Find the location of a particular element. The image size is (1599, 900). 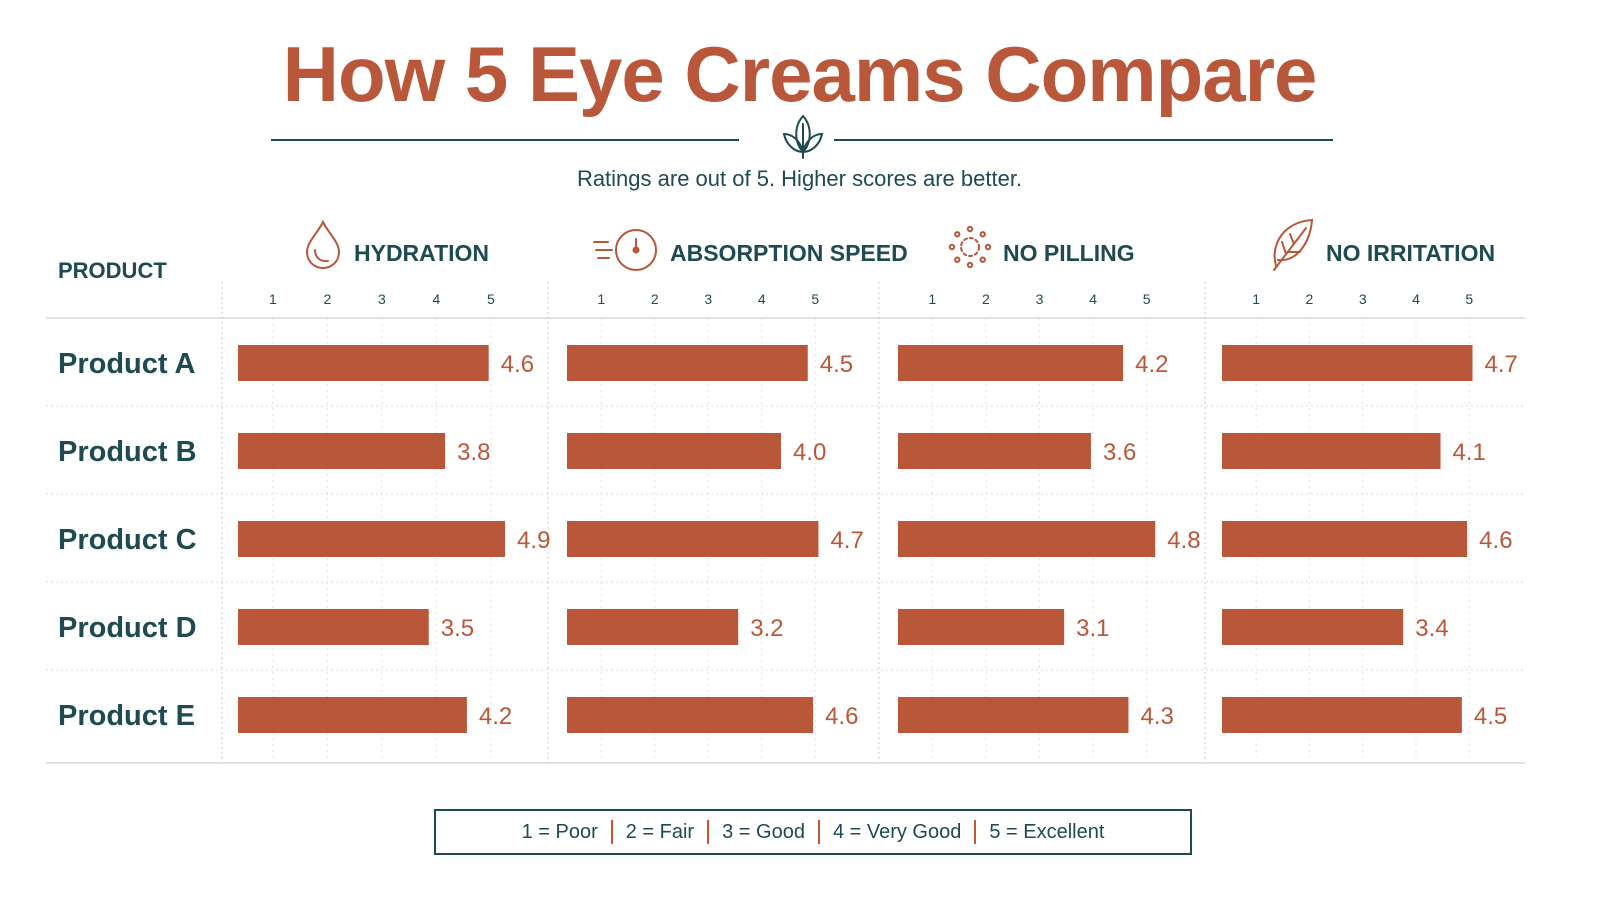

dotted-circle-icon is located at coordinates (970, 247).